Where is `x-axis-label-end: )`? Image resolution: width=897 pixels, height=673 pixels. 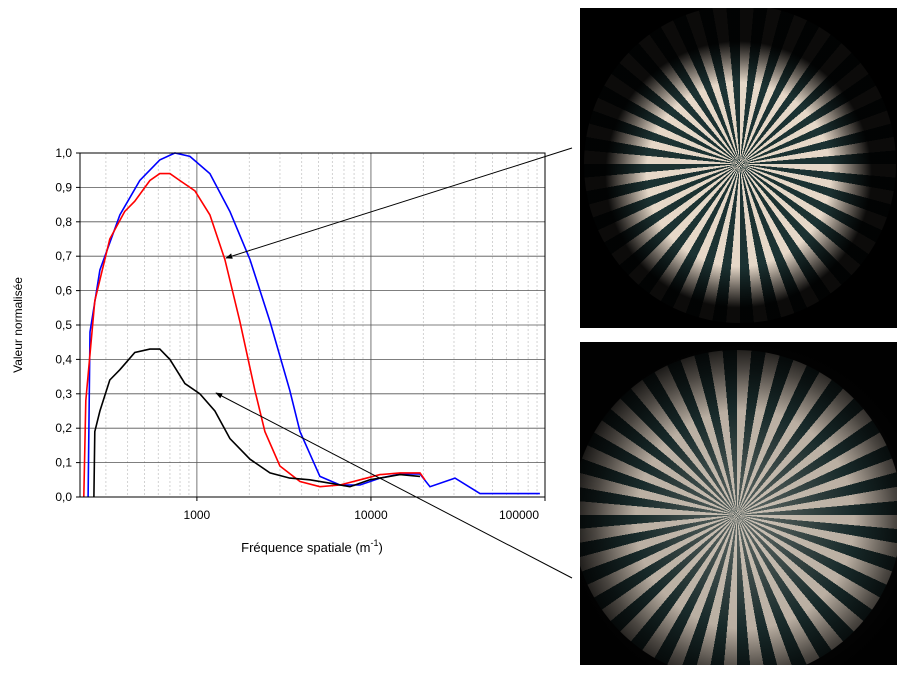 x-axis-label-end: ) is located at coordinates (381, 547).